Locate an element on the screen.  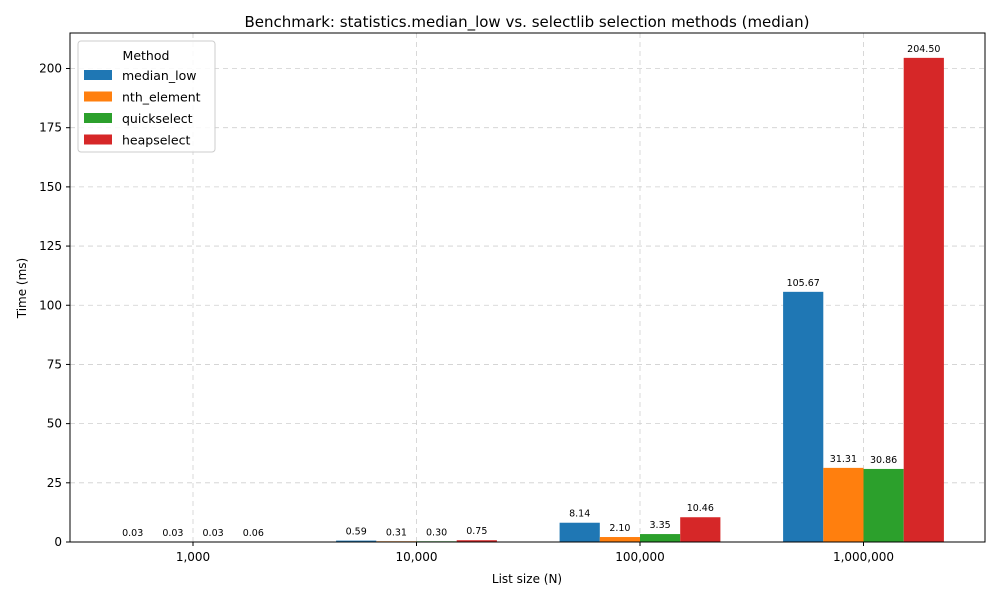
y-tick-label: 25 is located at coordinates (54, 483).